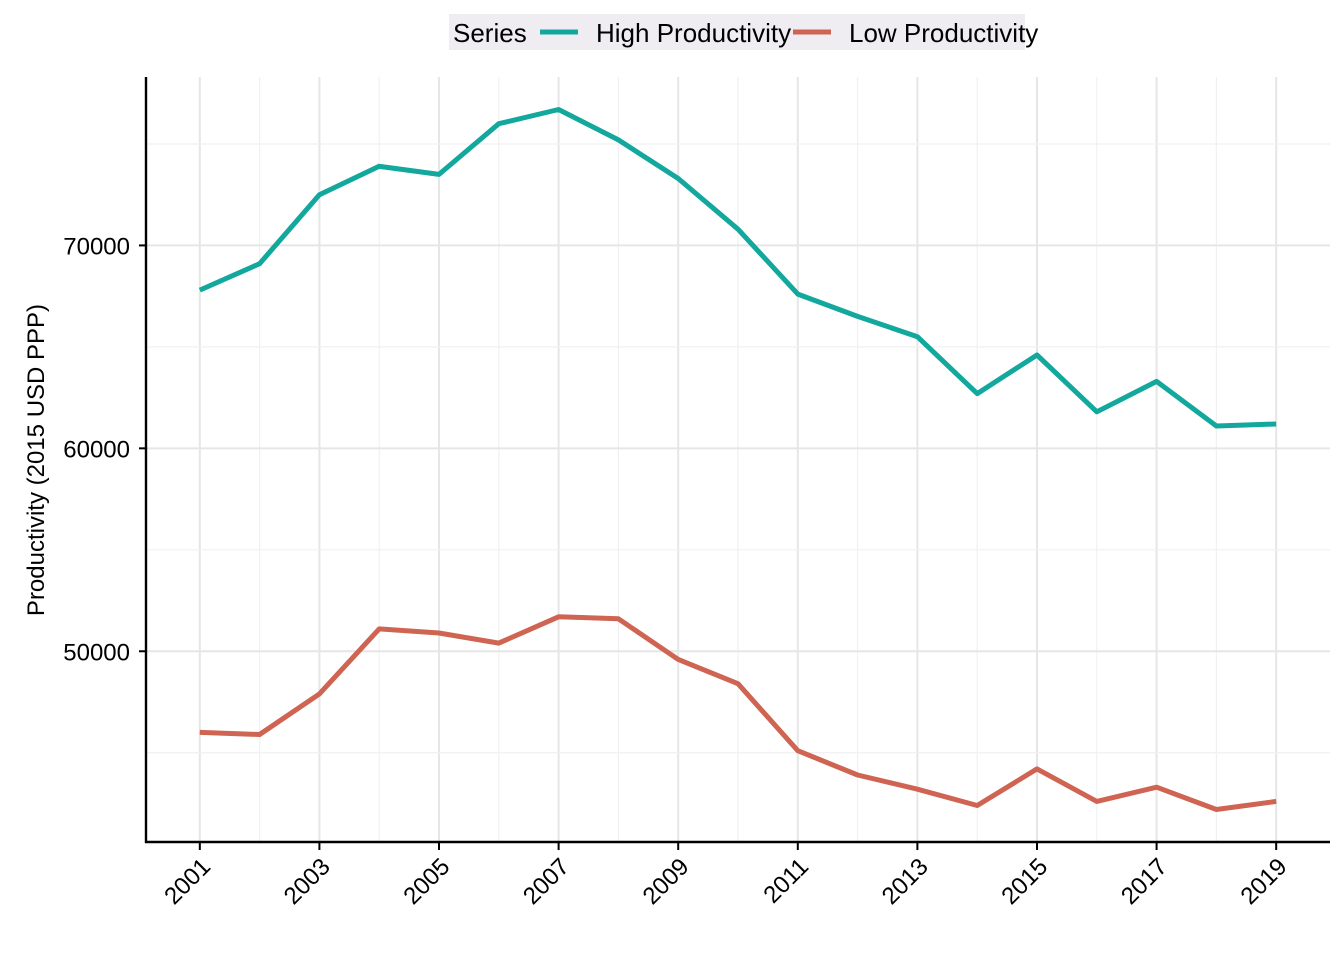 The width and height of the screenshot is (1344, 960). What do you see at coordinates (786, 881) in the screenshot?
I see `x-tick-label-2011: 2011` at bounding box center [786, 881].